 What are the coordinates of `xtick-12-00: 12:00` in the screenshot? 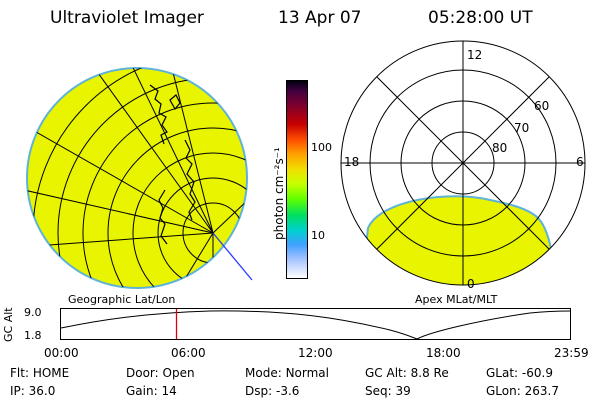 It's located at (315, 353).